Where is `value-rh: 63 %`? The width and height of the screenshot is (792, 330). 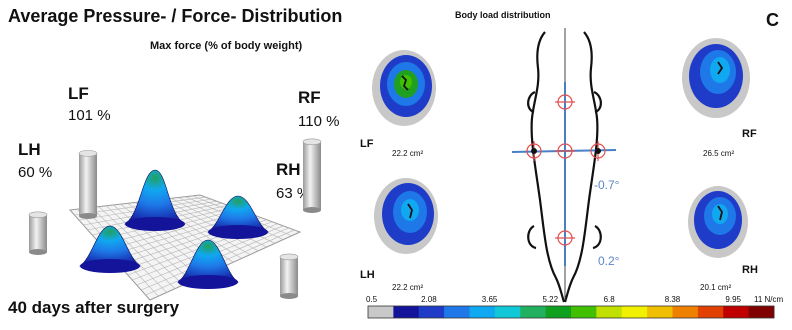
value-rh: 63 % is located at coordinates (293, 193).